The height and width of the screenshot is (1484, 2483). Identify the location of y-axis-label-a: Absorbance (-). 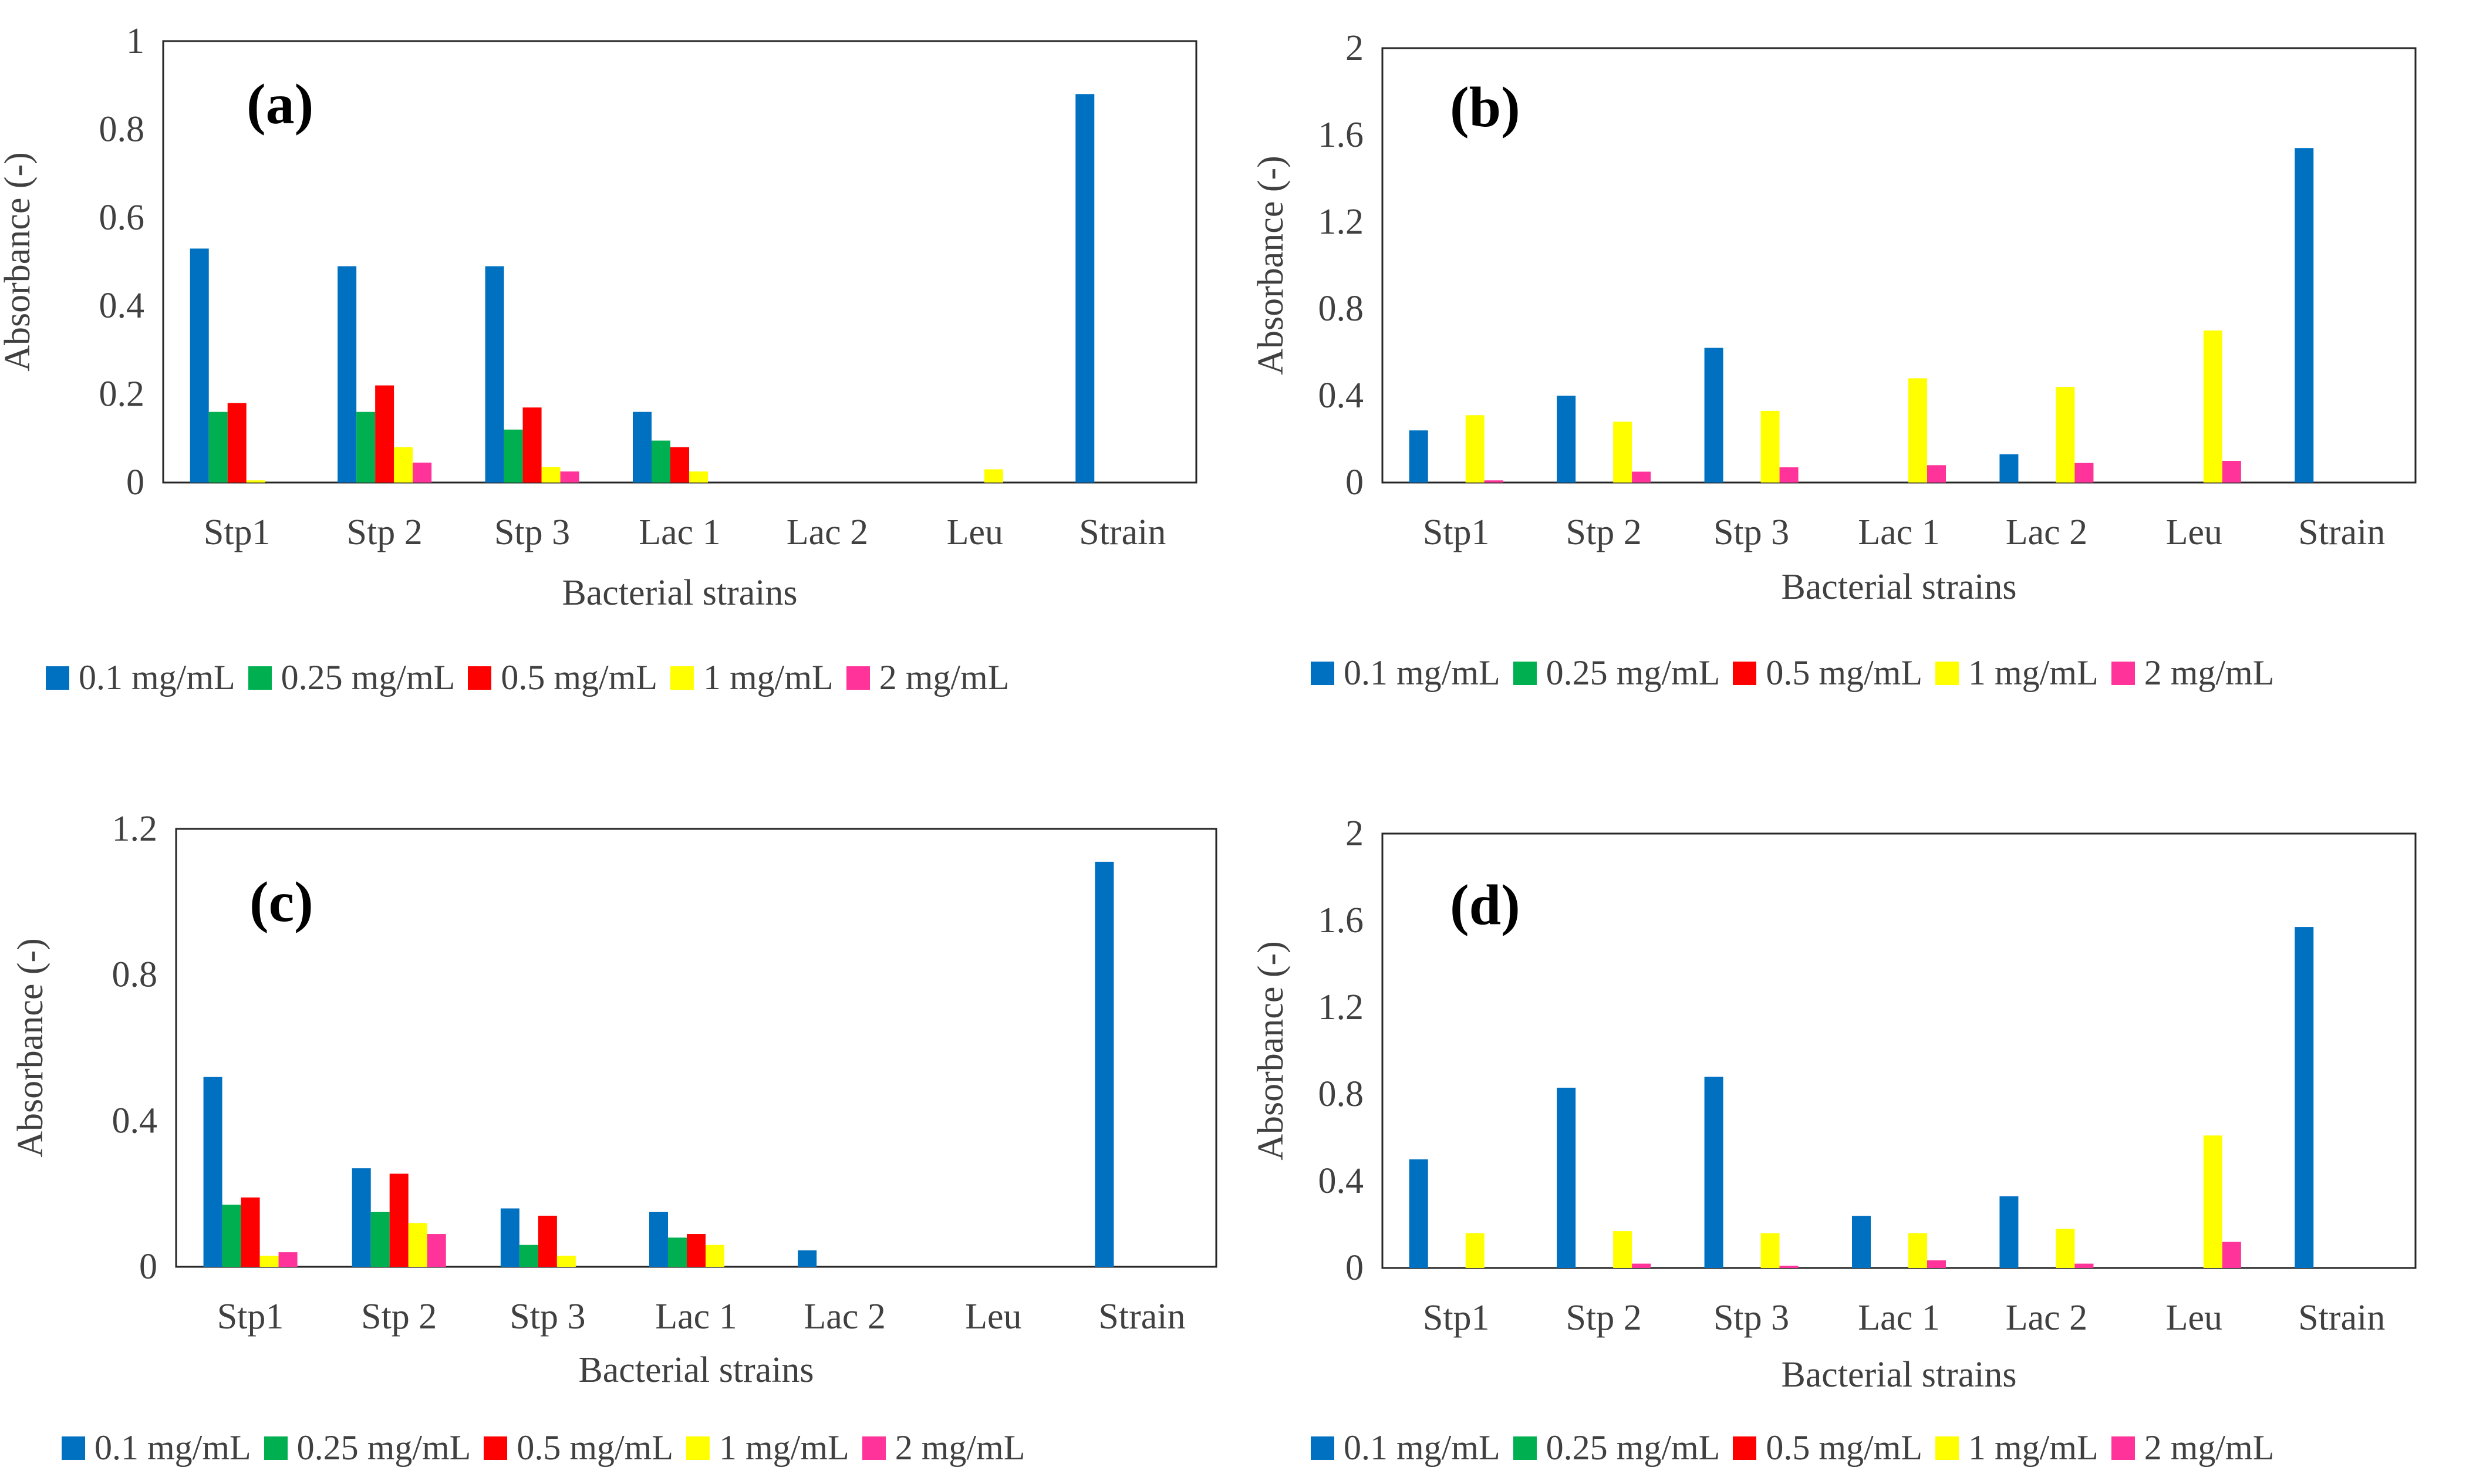
(19, 262).